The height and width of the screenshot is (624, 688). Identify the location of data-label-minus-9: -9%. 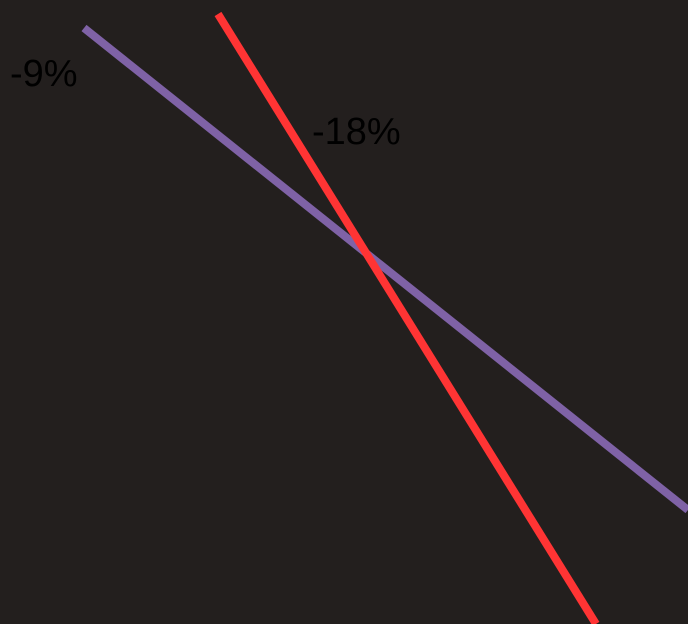
(44, 74).